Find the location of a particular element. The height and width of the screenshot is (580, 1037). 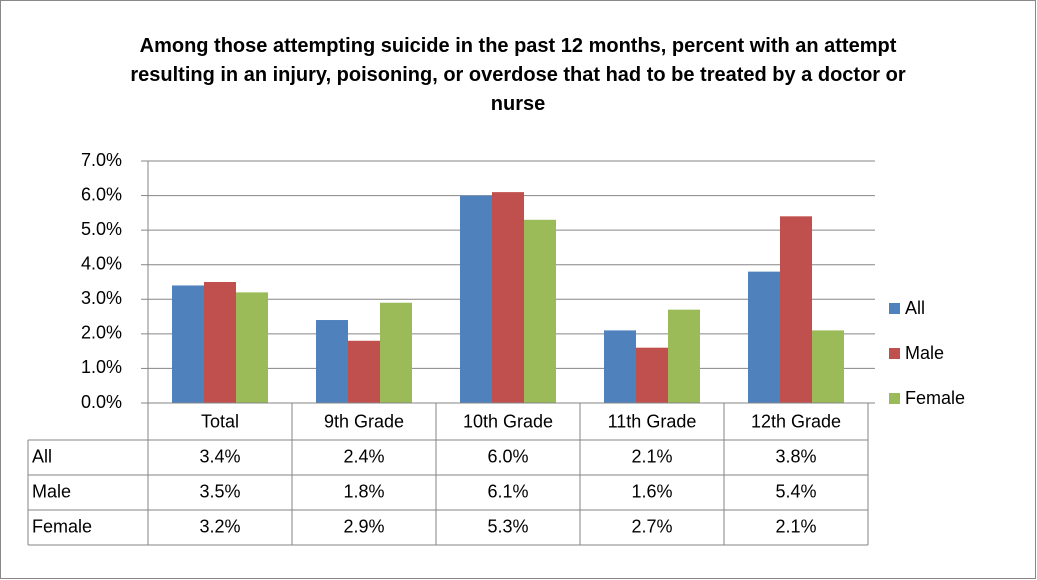

table-cell: 3.4% is located at coordinates (219, 456).